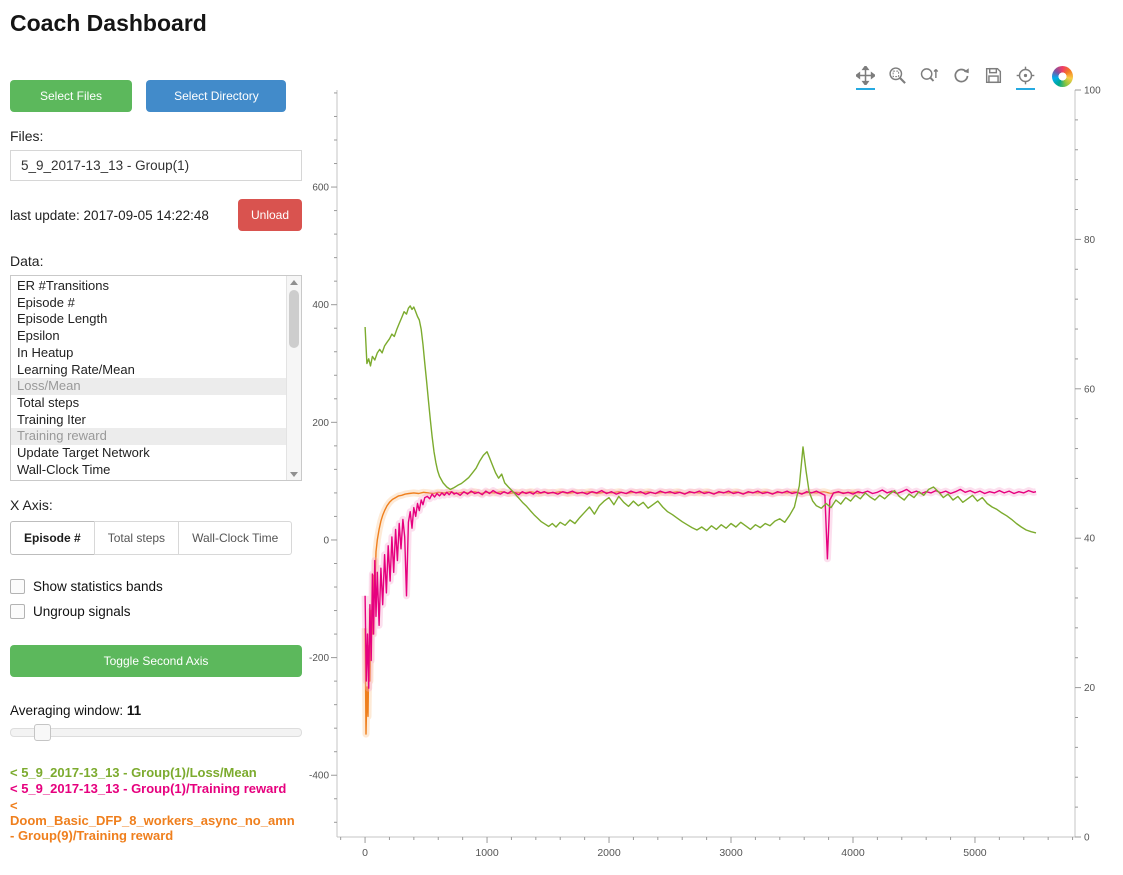  Describe the element at coordinates (700, 588) in the screenshot. I see `series-line-5-9-2017-13-13-group-1-training-reward` at that location.